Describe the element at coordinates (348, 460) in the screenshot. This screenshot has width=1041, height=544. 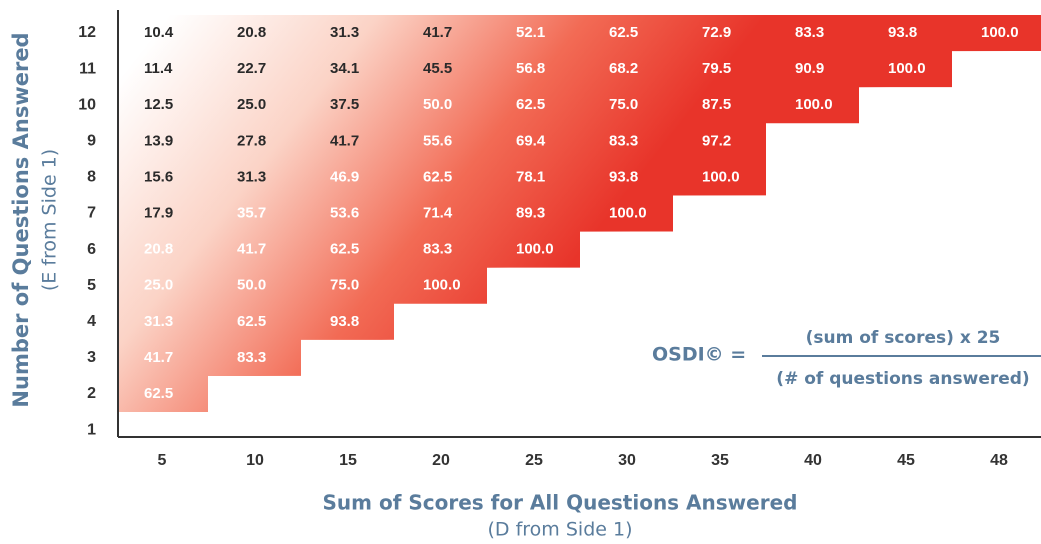
I see `column-label: 15` at that location.